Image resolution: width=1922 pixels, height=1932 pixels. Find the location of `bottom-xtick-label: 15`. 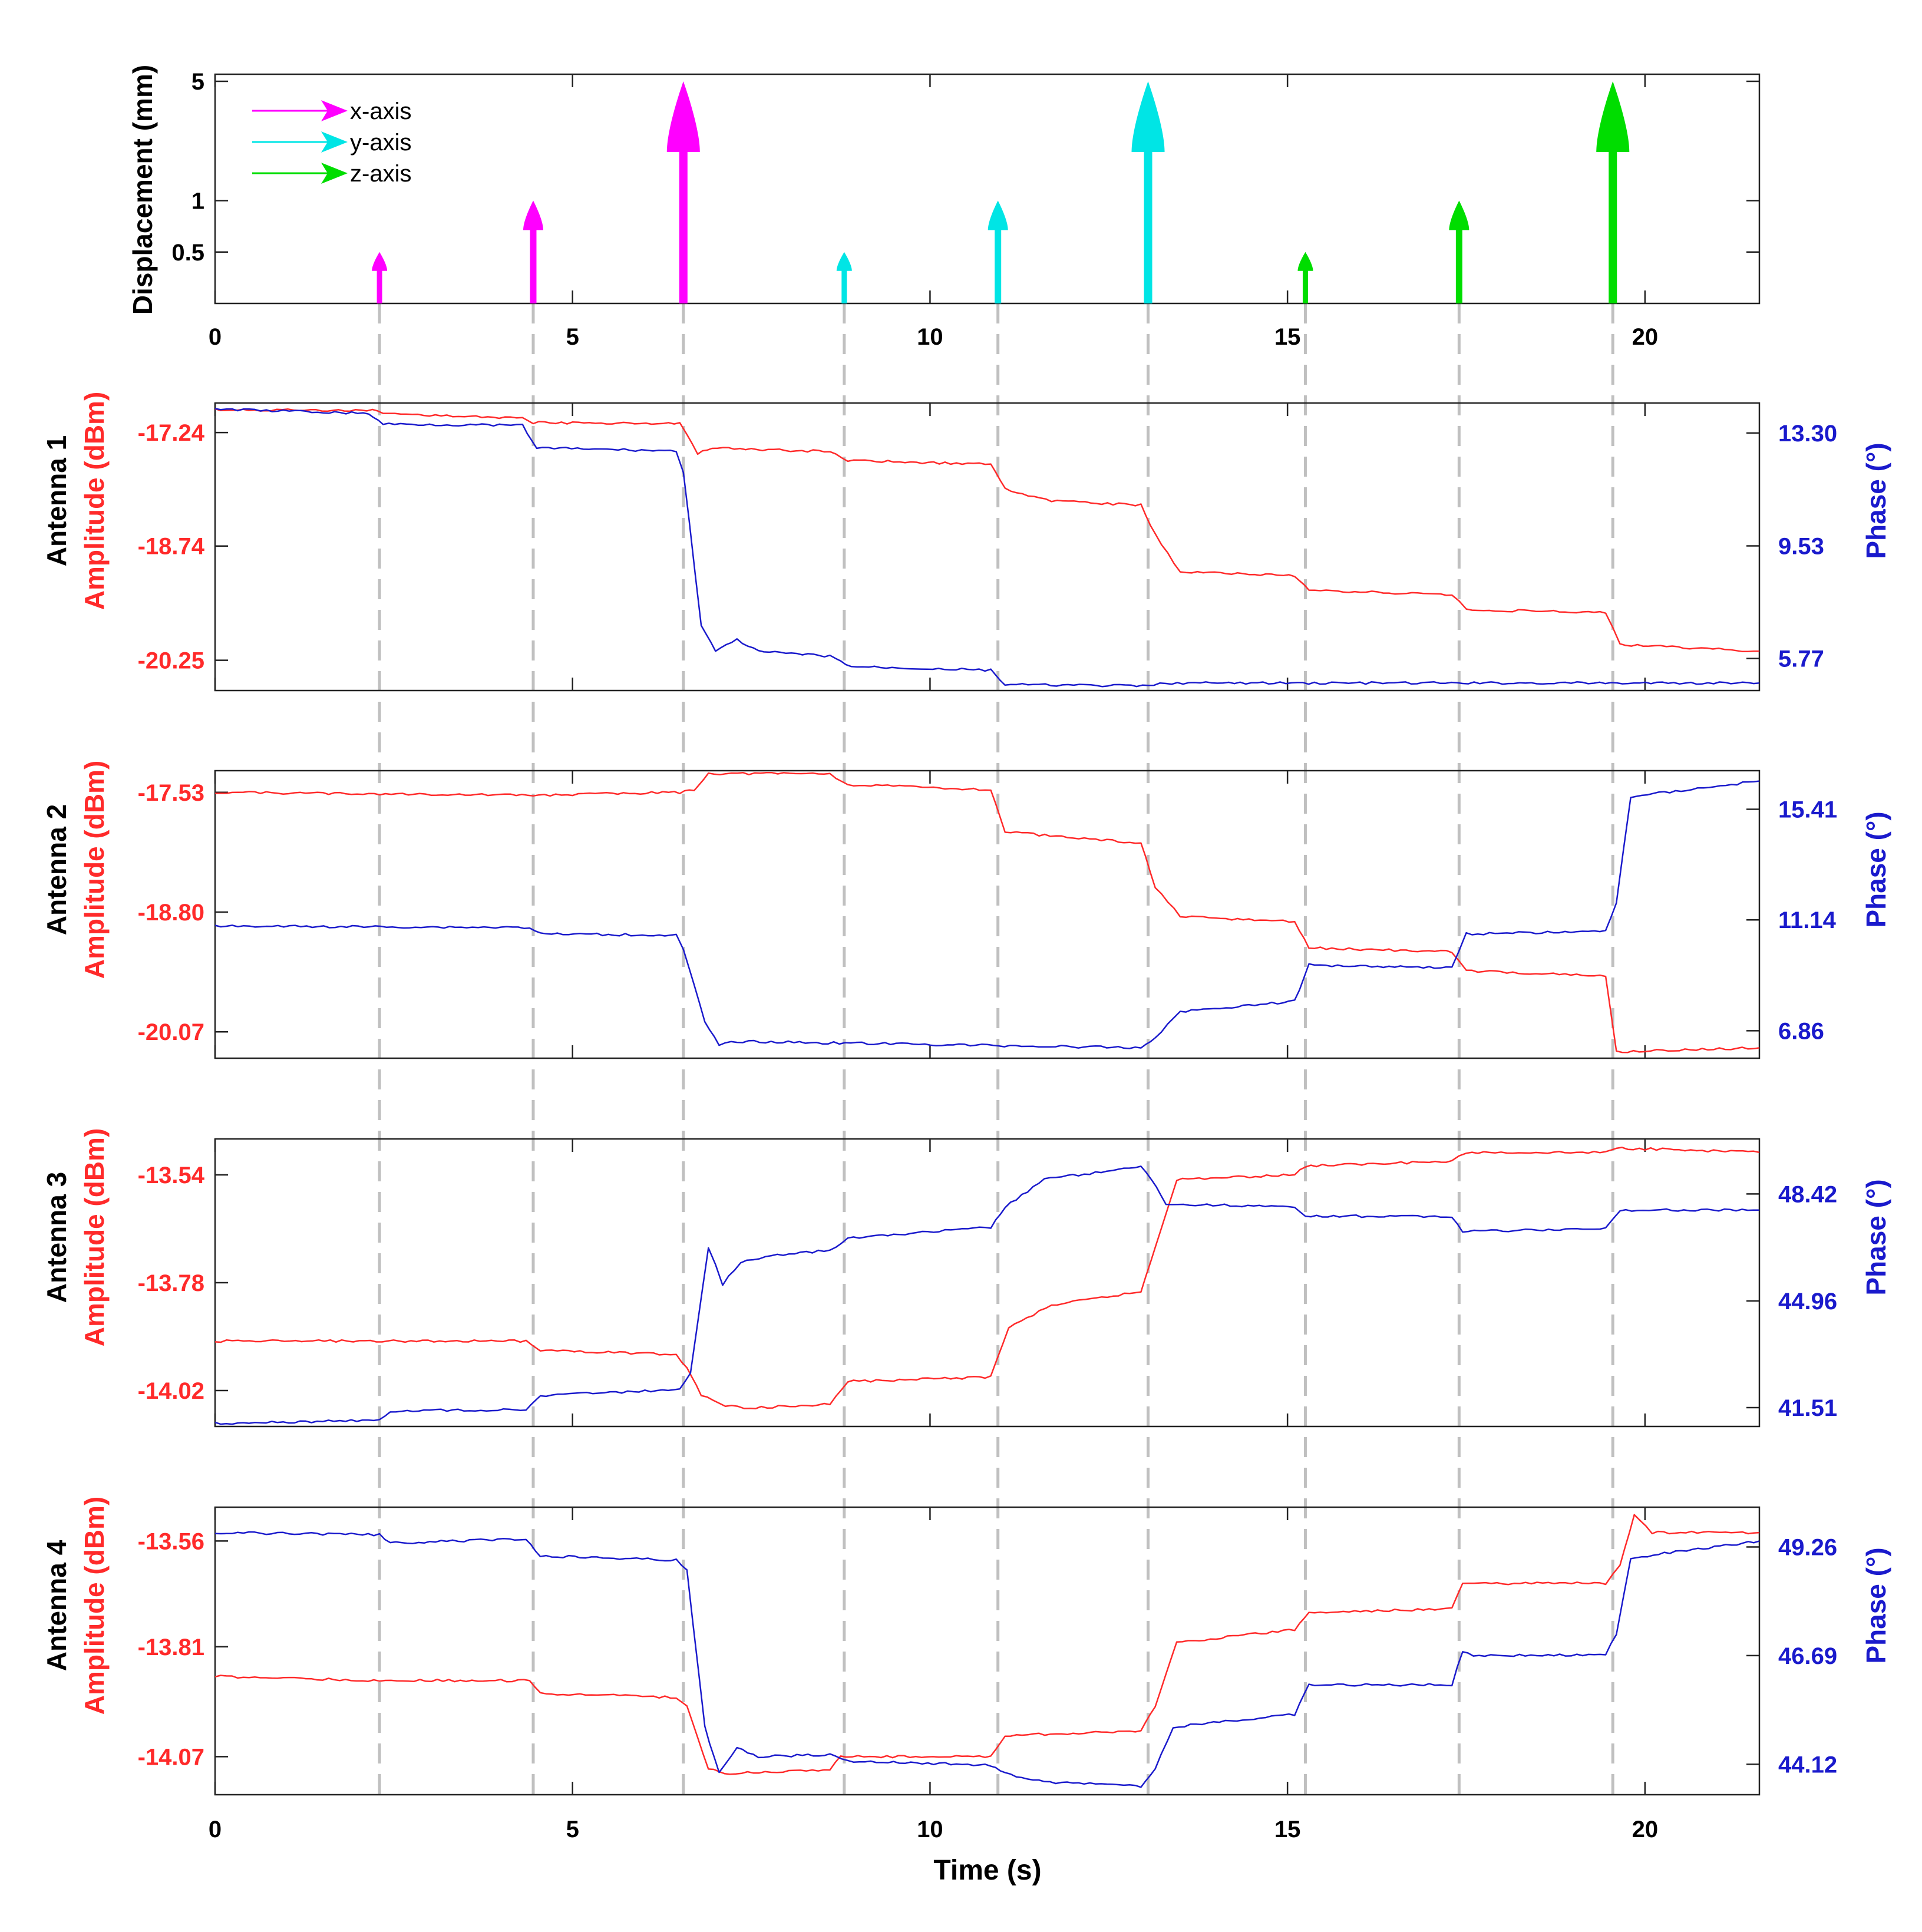

bottom-xtick-label: 15 is located at coordinates (1287, 1829).